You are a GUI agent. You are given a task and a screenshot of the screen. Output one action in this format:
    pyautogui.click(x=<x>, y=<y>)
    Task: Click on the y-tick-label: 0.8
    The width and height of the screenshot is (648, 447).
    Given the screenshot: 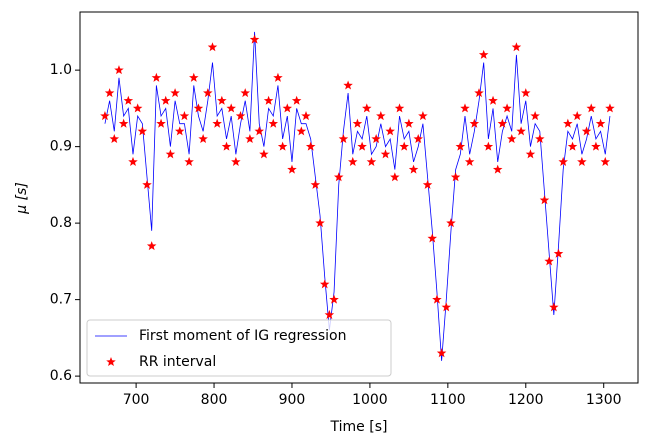 What is the action you would take?
    pyautogui.click(x=61, y=223)
    